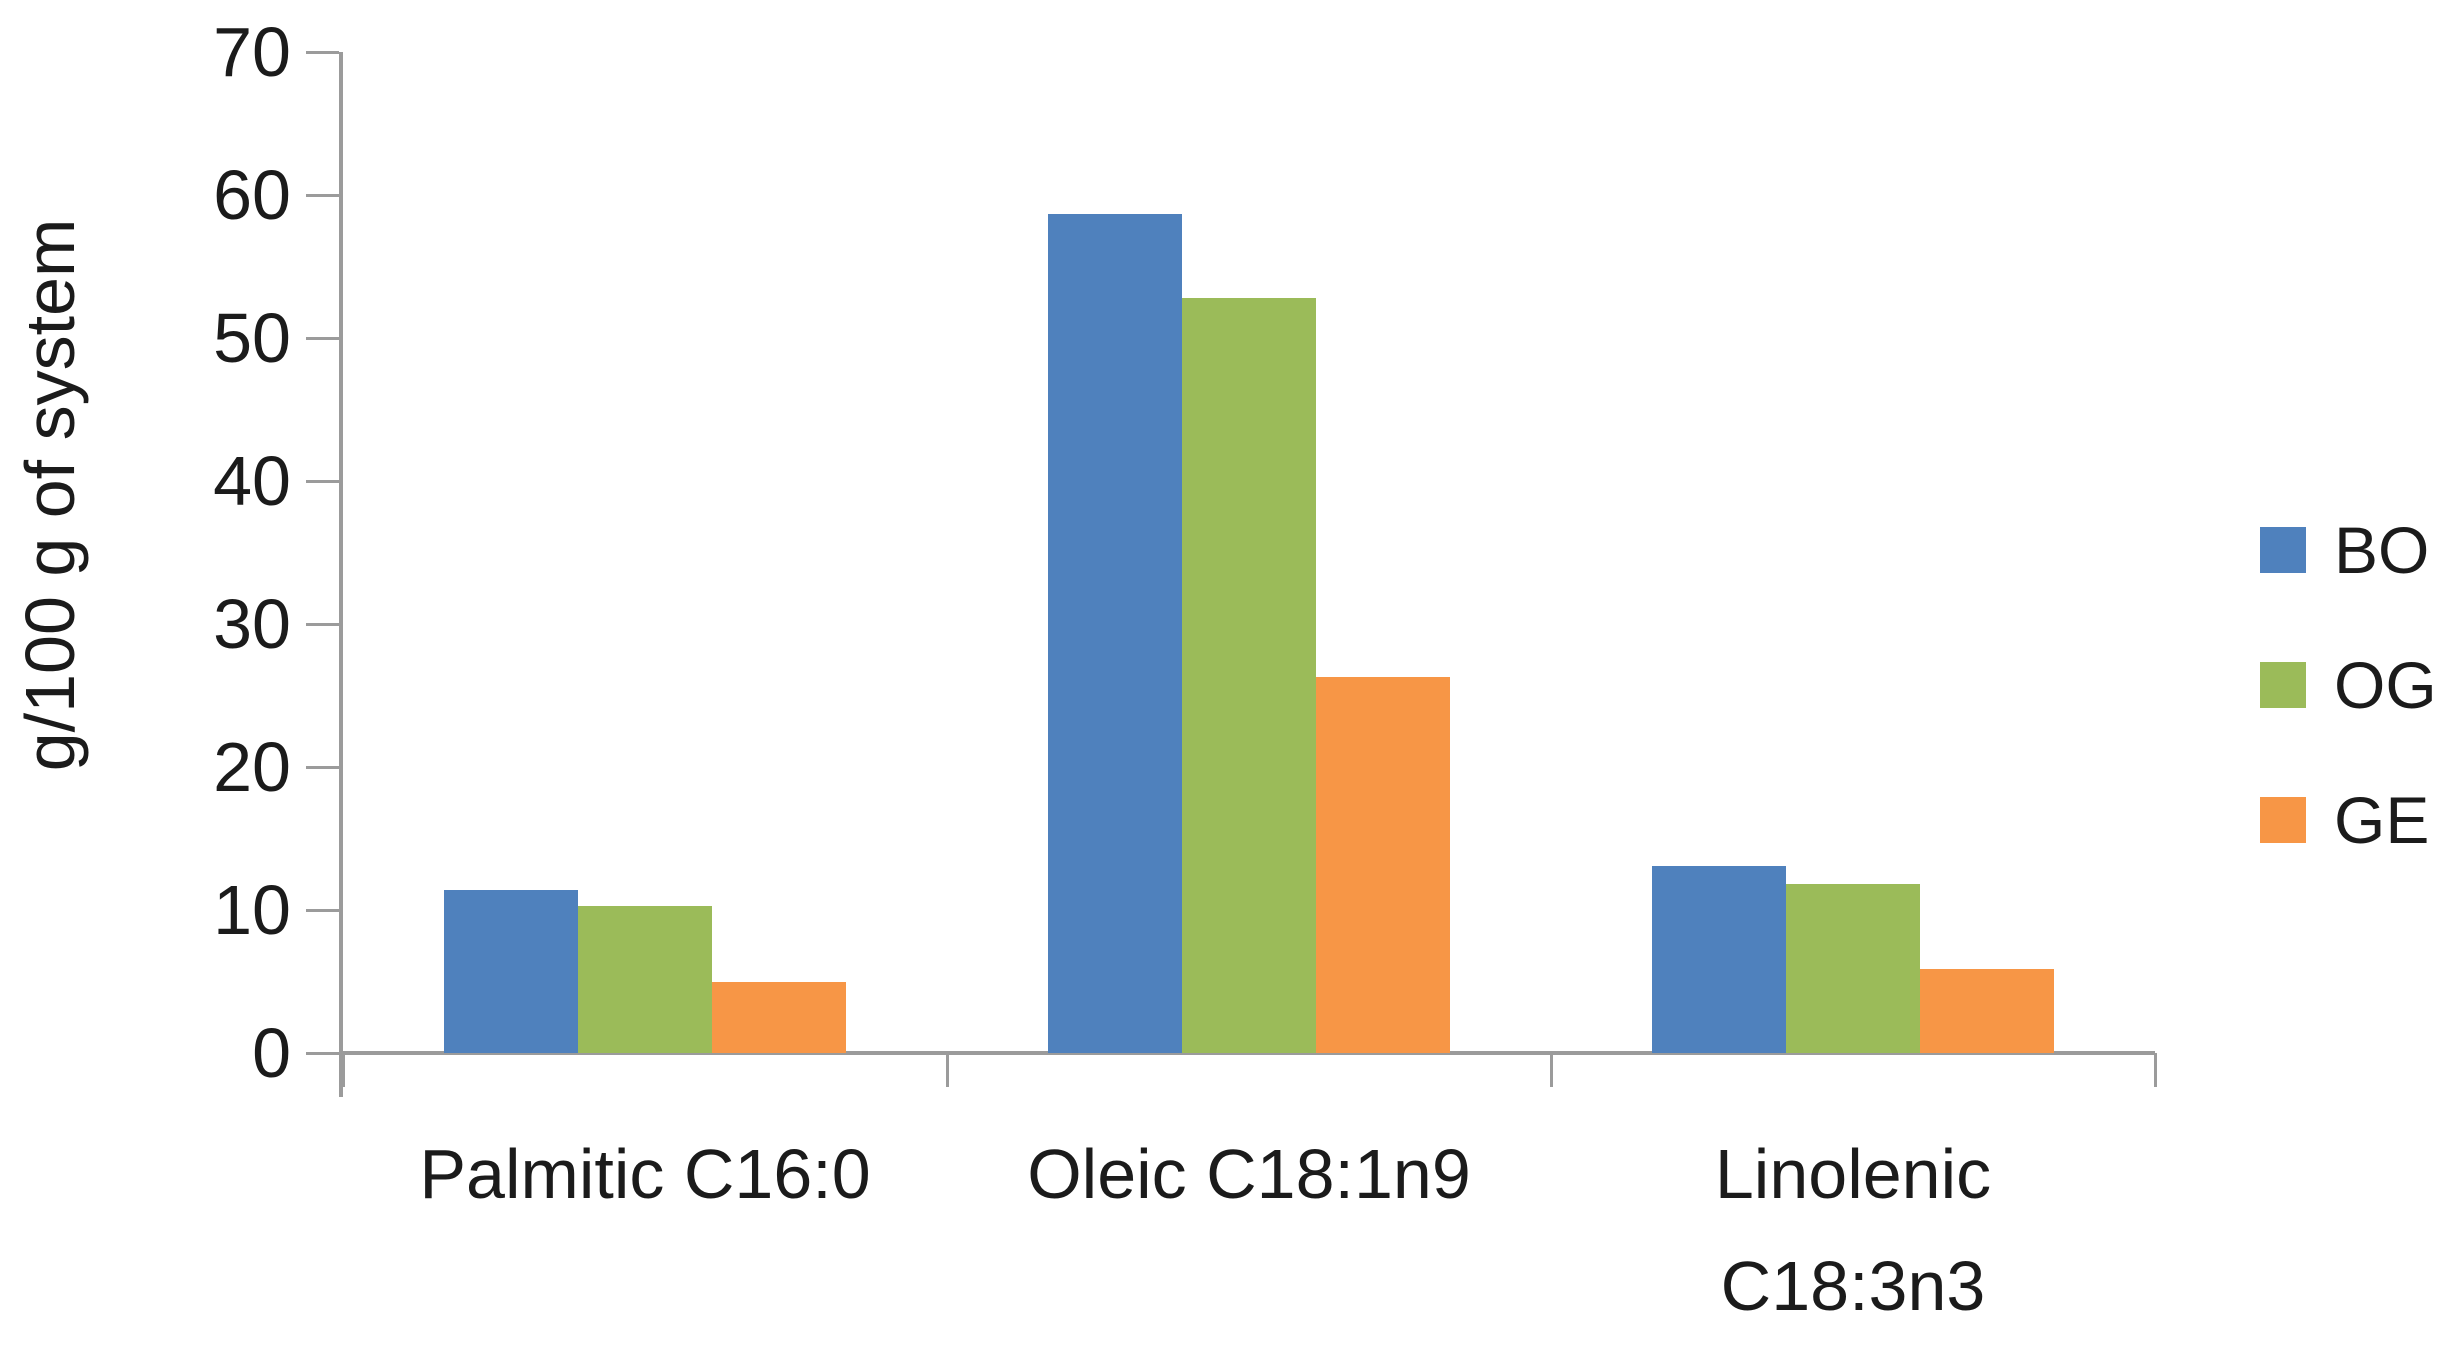  I want to click on legend-label: OG, so click(2385, 685).